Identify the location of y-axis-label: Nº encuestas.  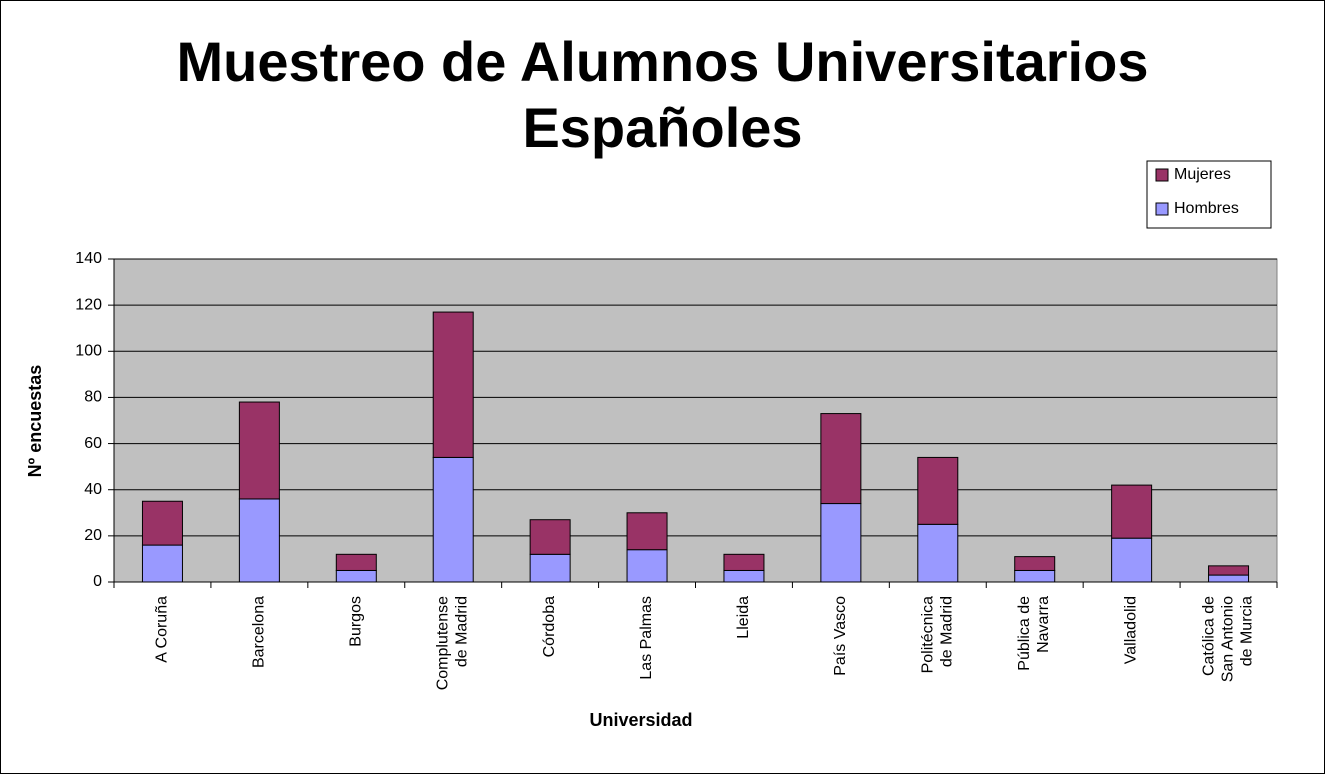
(35, 421).